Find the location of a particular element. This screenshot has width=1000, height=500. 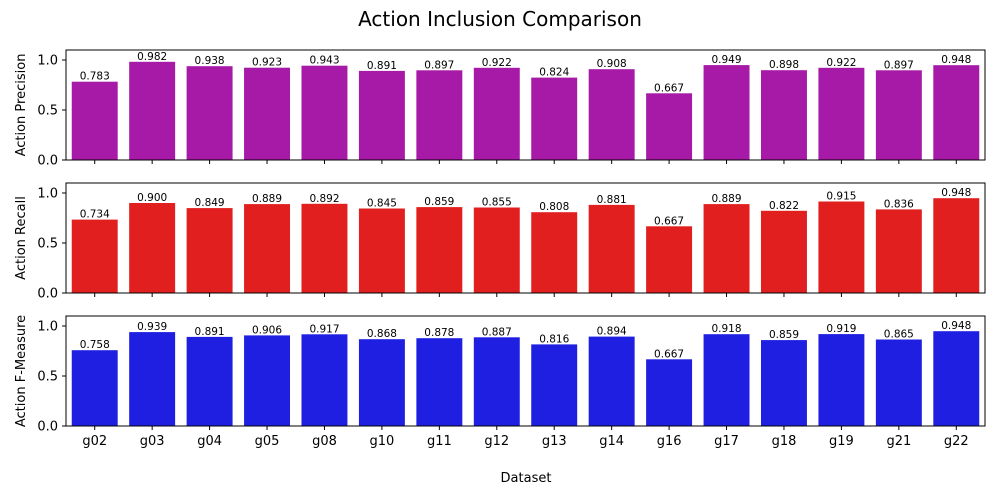

x-tick-label: g02 is located at coordinates (94, 441).